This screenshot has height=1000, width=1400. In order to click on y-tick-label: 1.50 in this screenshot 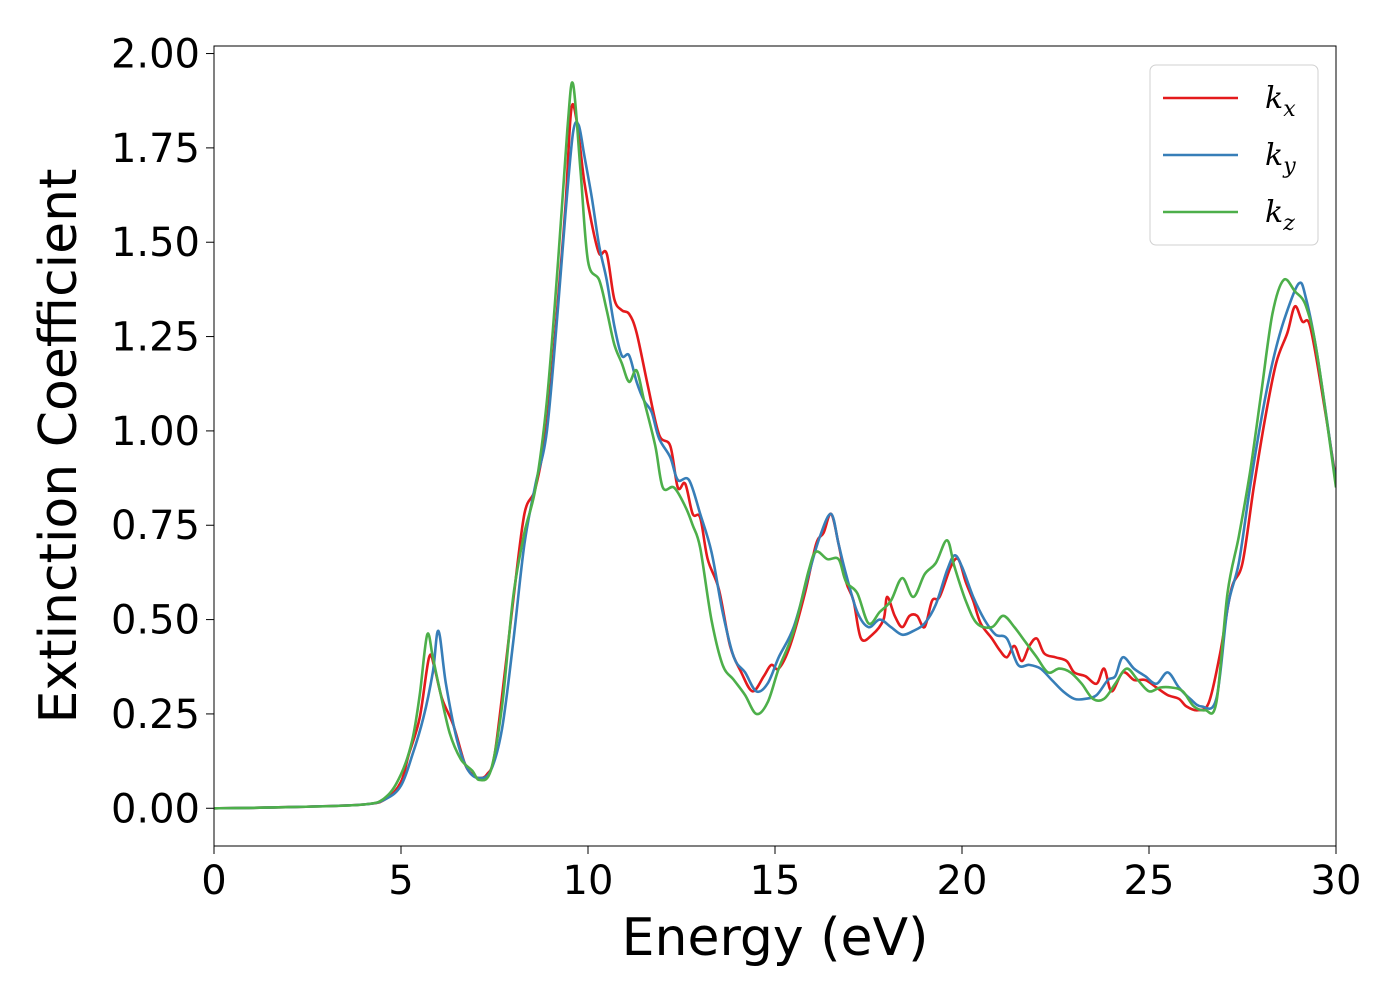, I will do `click(155, 243)`.